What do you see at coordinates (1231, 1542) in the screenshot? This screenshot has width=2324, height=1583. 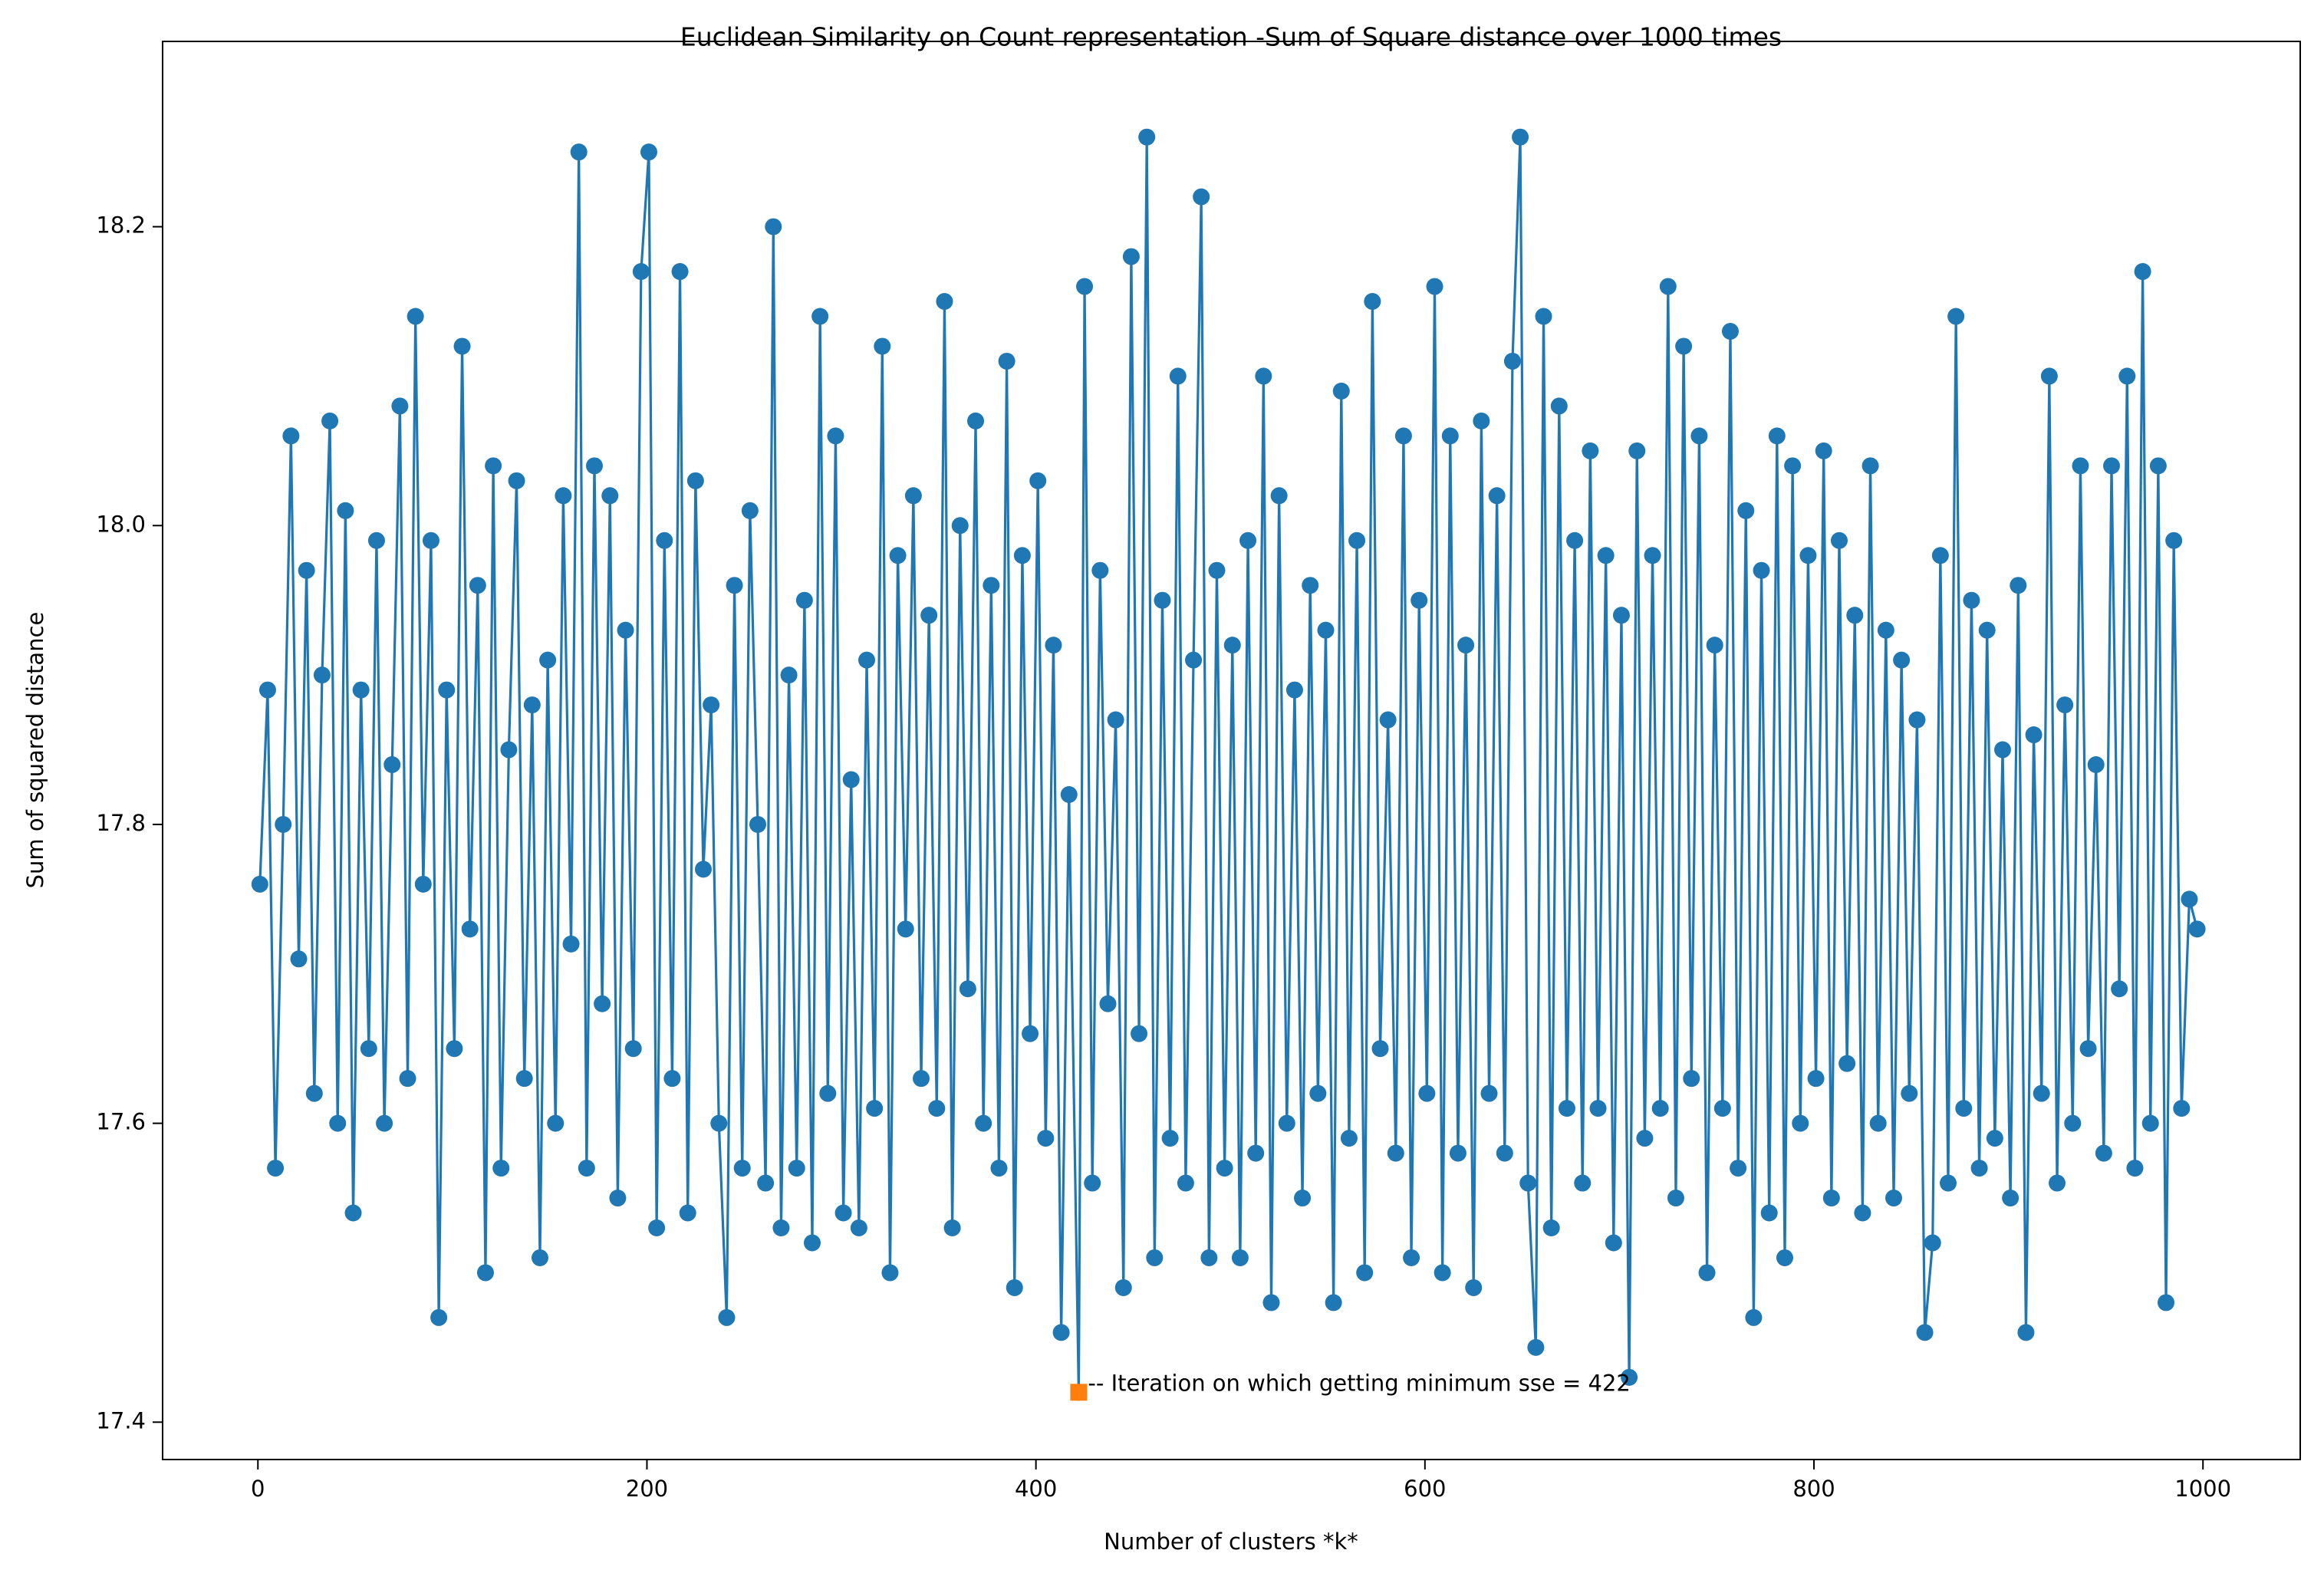 I see `x-axis-label: Number of clusters *k*` at bounding box center [1231, 1542].